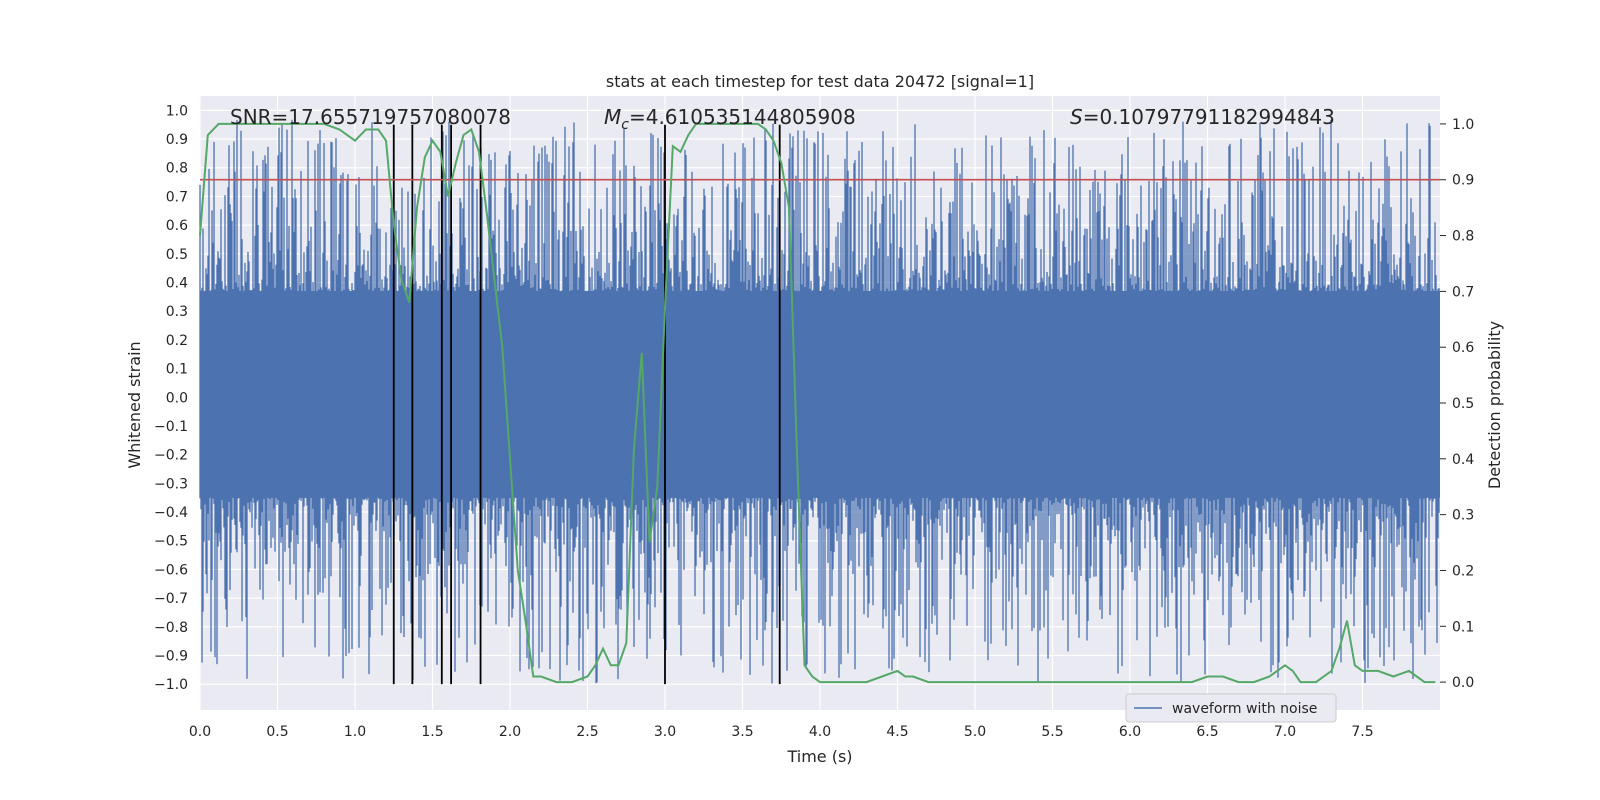  What do you see at coordinates (1463, 571) in the screenshot?
I see `y2-tick-label: 0.2` at bounding box center [1463, 571].